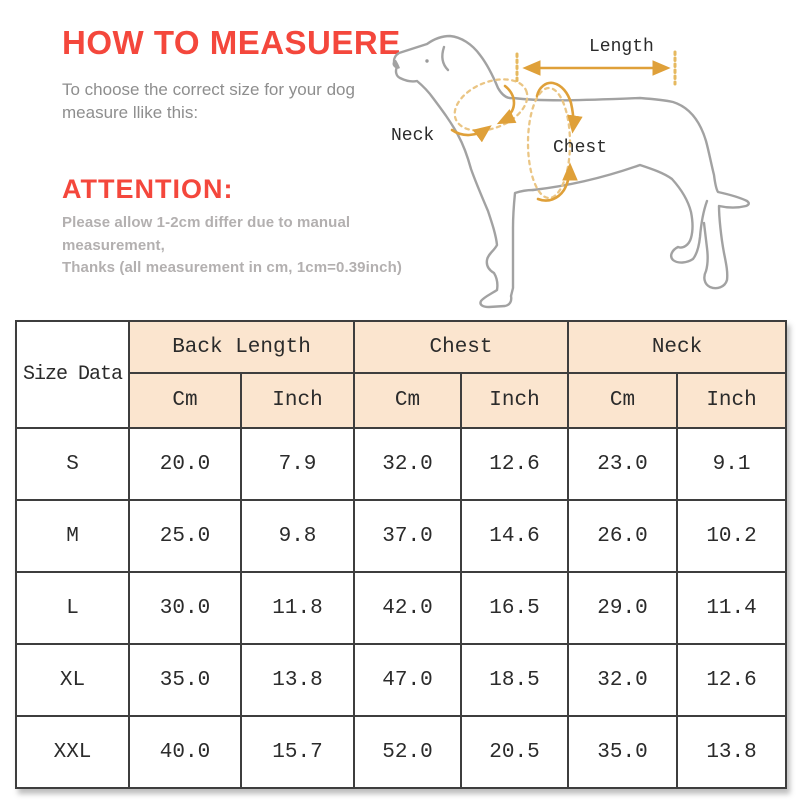 The height and width of the screenshot is (800, 800). Describe the element at coordinates (732, 608) in the screenshot. I see `value-cell: 11.4` at that location.